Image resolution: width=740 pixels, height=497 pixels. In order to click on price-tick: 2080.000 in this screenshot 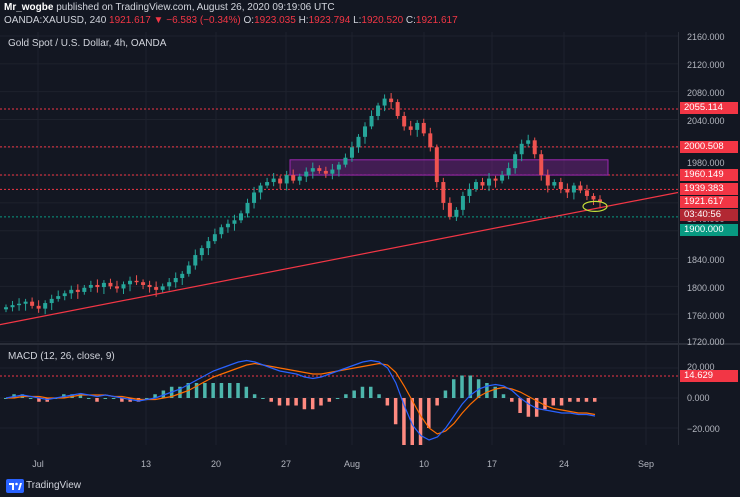, I will do `click(706, 93)`.